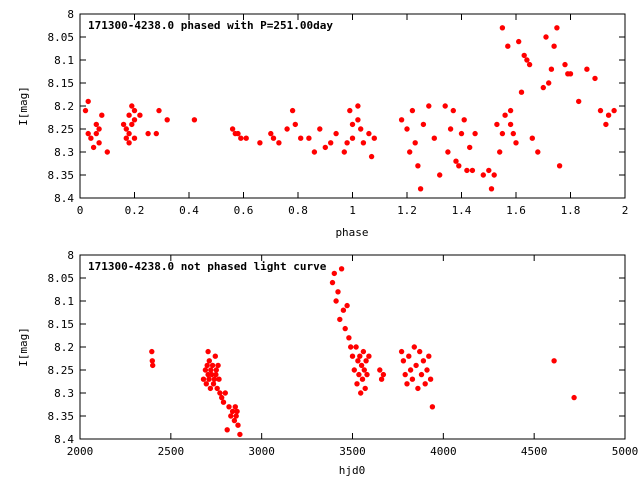 The image size is (640, 480). What do you see at coordinates (61, 416) in the screenshot?
I see `unphased-y-tick-label: 8.35` at bounding box center [61, 416].